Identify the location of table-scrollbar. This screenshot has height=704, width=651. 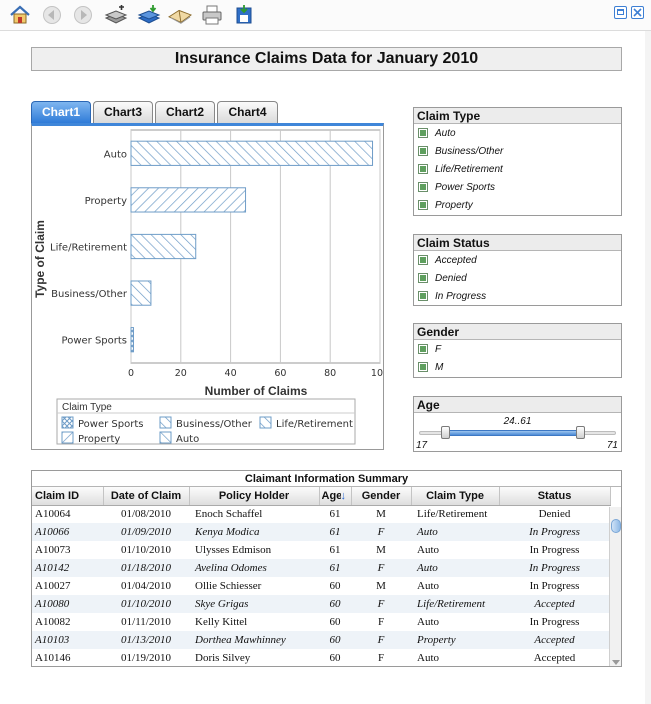
(615, 586).